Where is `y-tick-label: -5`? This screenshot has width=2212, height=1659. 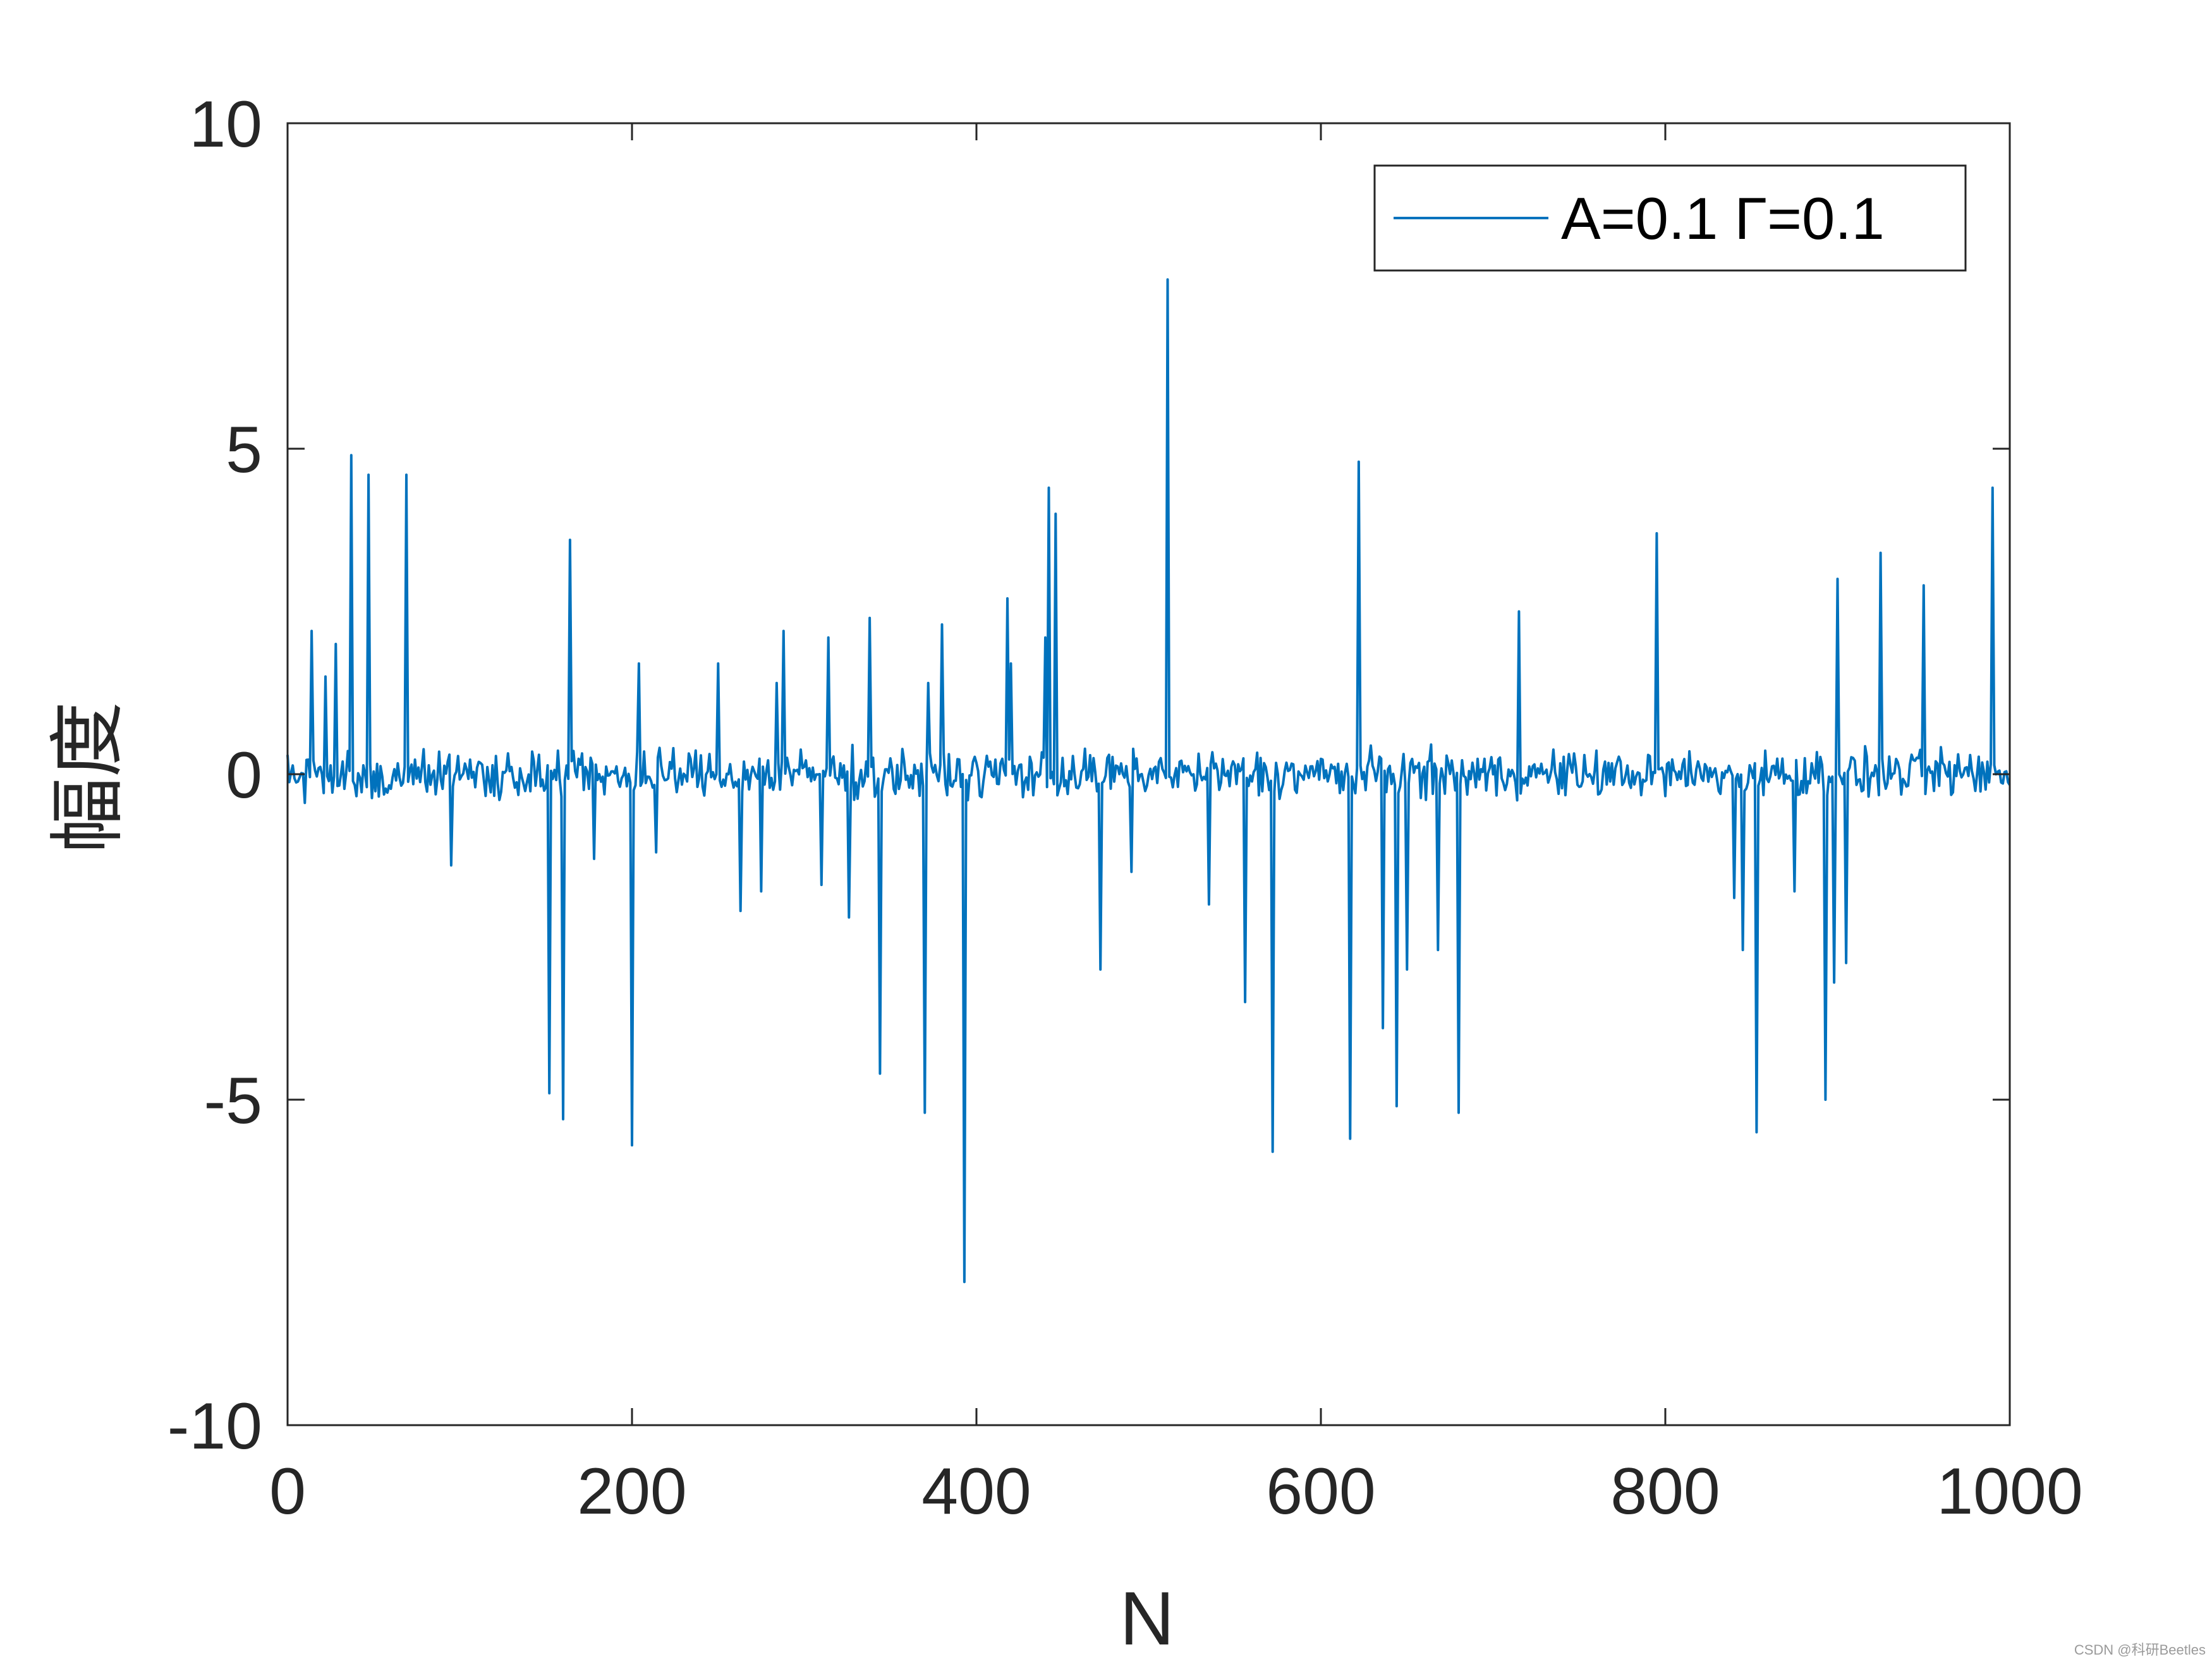
y-tick-label: -5 is located at coordinates (233, 1101).